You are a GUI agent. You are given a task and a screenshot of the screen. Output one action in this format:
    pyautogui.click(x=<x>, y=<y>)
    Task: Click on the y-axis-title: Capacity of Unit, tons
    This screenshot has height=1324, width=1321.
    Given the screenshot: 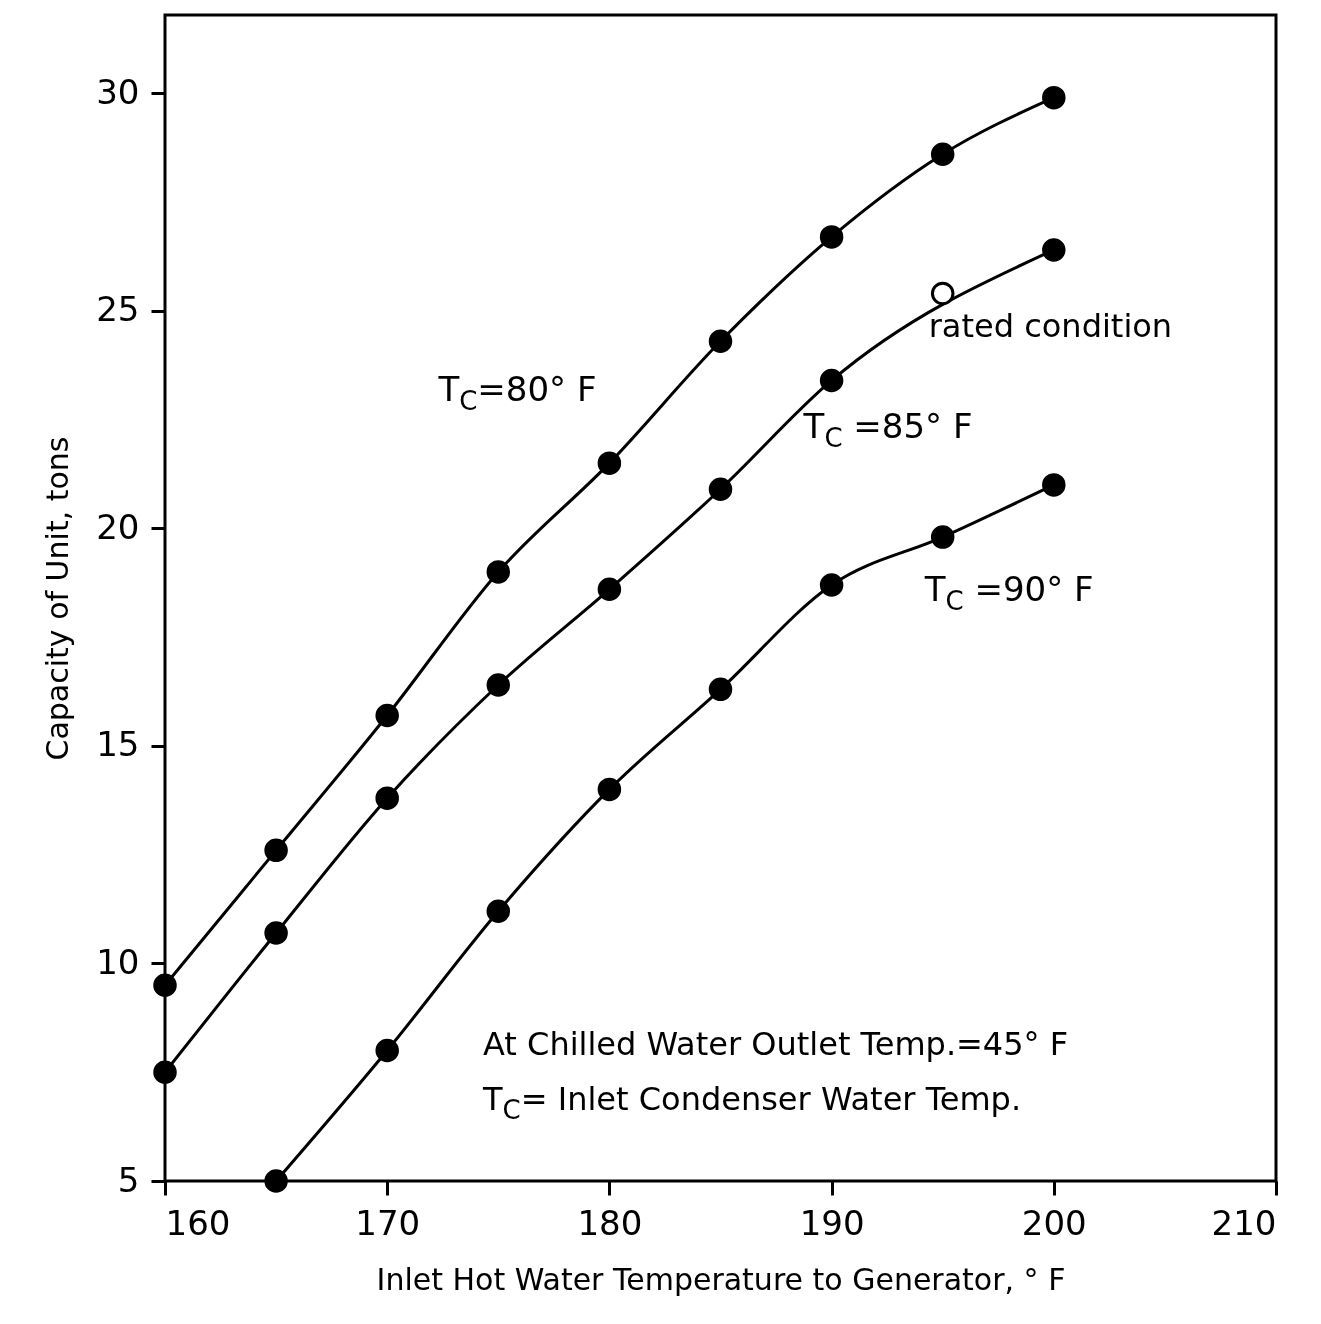 What is the action you would take?
    pyautogui.click(x=58, y=598)
    